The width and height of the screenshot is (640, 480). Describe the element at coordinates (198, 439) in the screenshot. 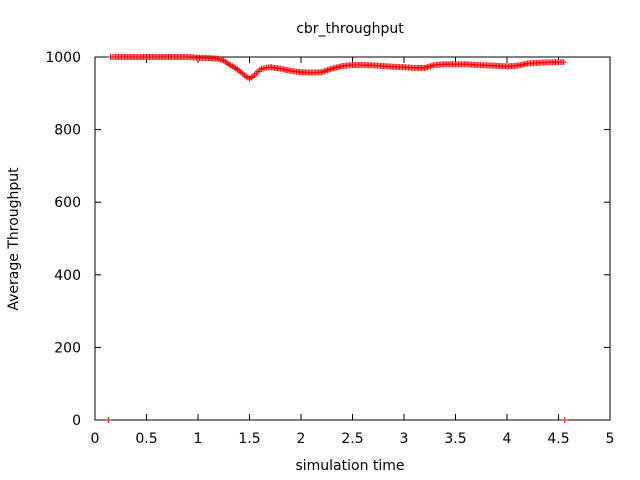

I see `x-tick-label: 1` at that location.